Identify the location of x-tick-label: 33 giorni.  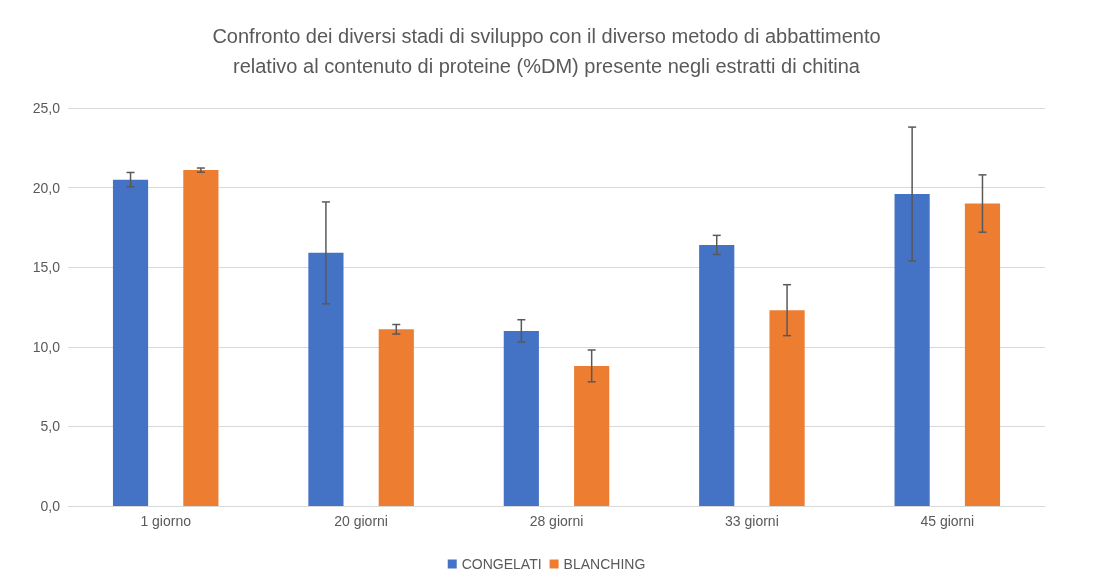
(752, 521).